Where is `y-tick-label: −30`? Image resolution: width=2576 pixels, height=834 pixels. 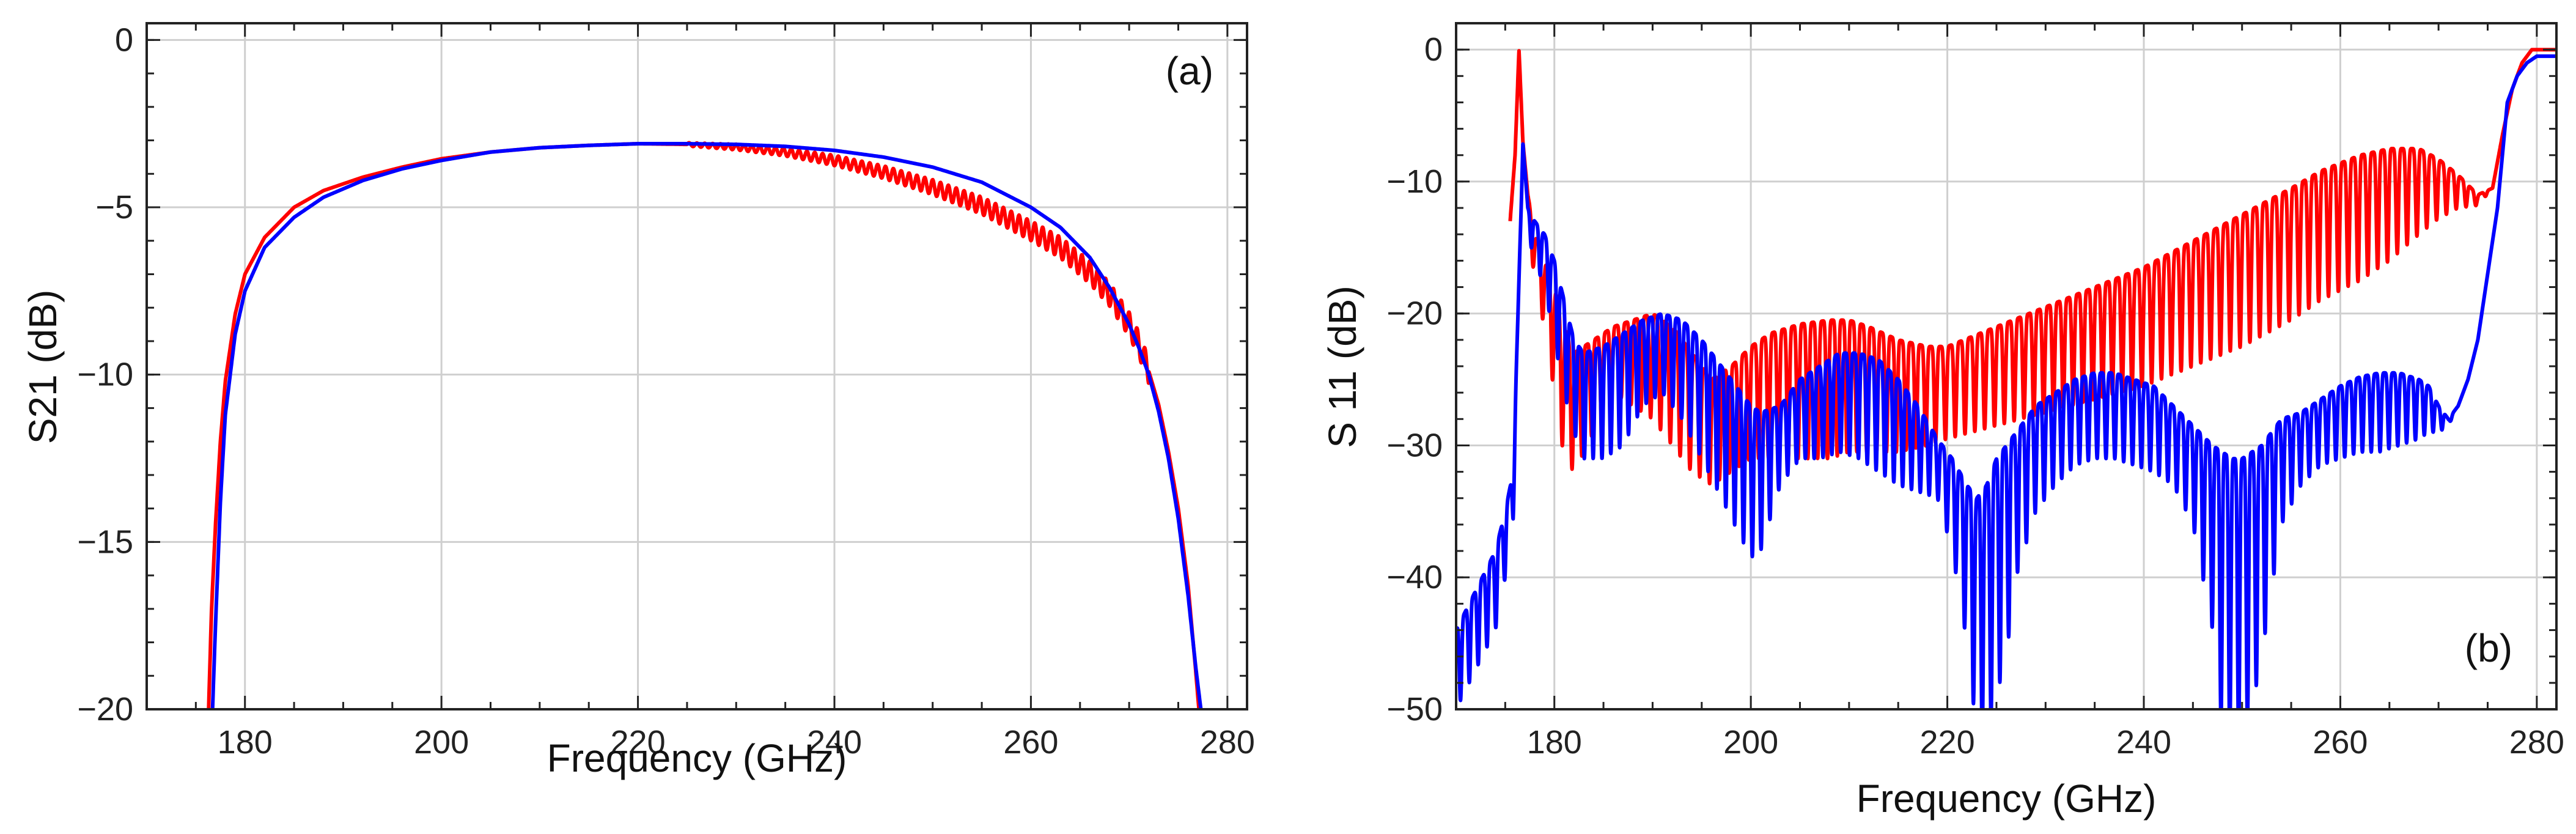
y-tick-label: −30 is located at coordinates (1414, 445).